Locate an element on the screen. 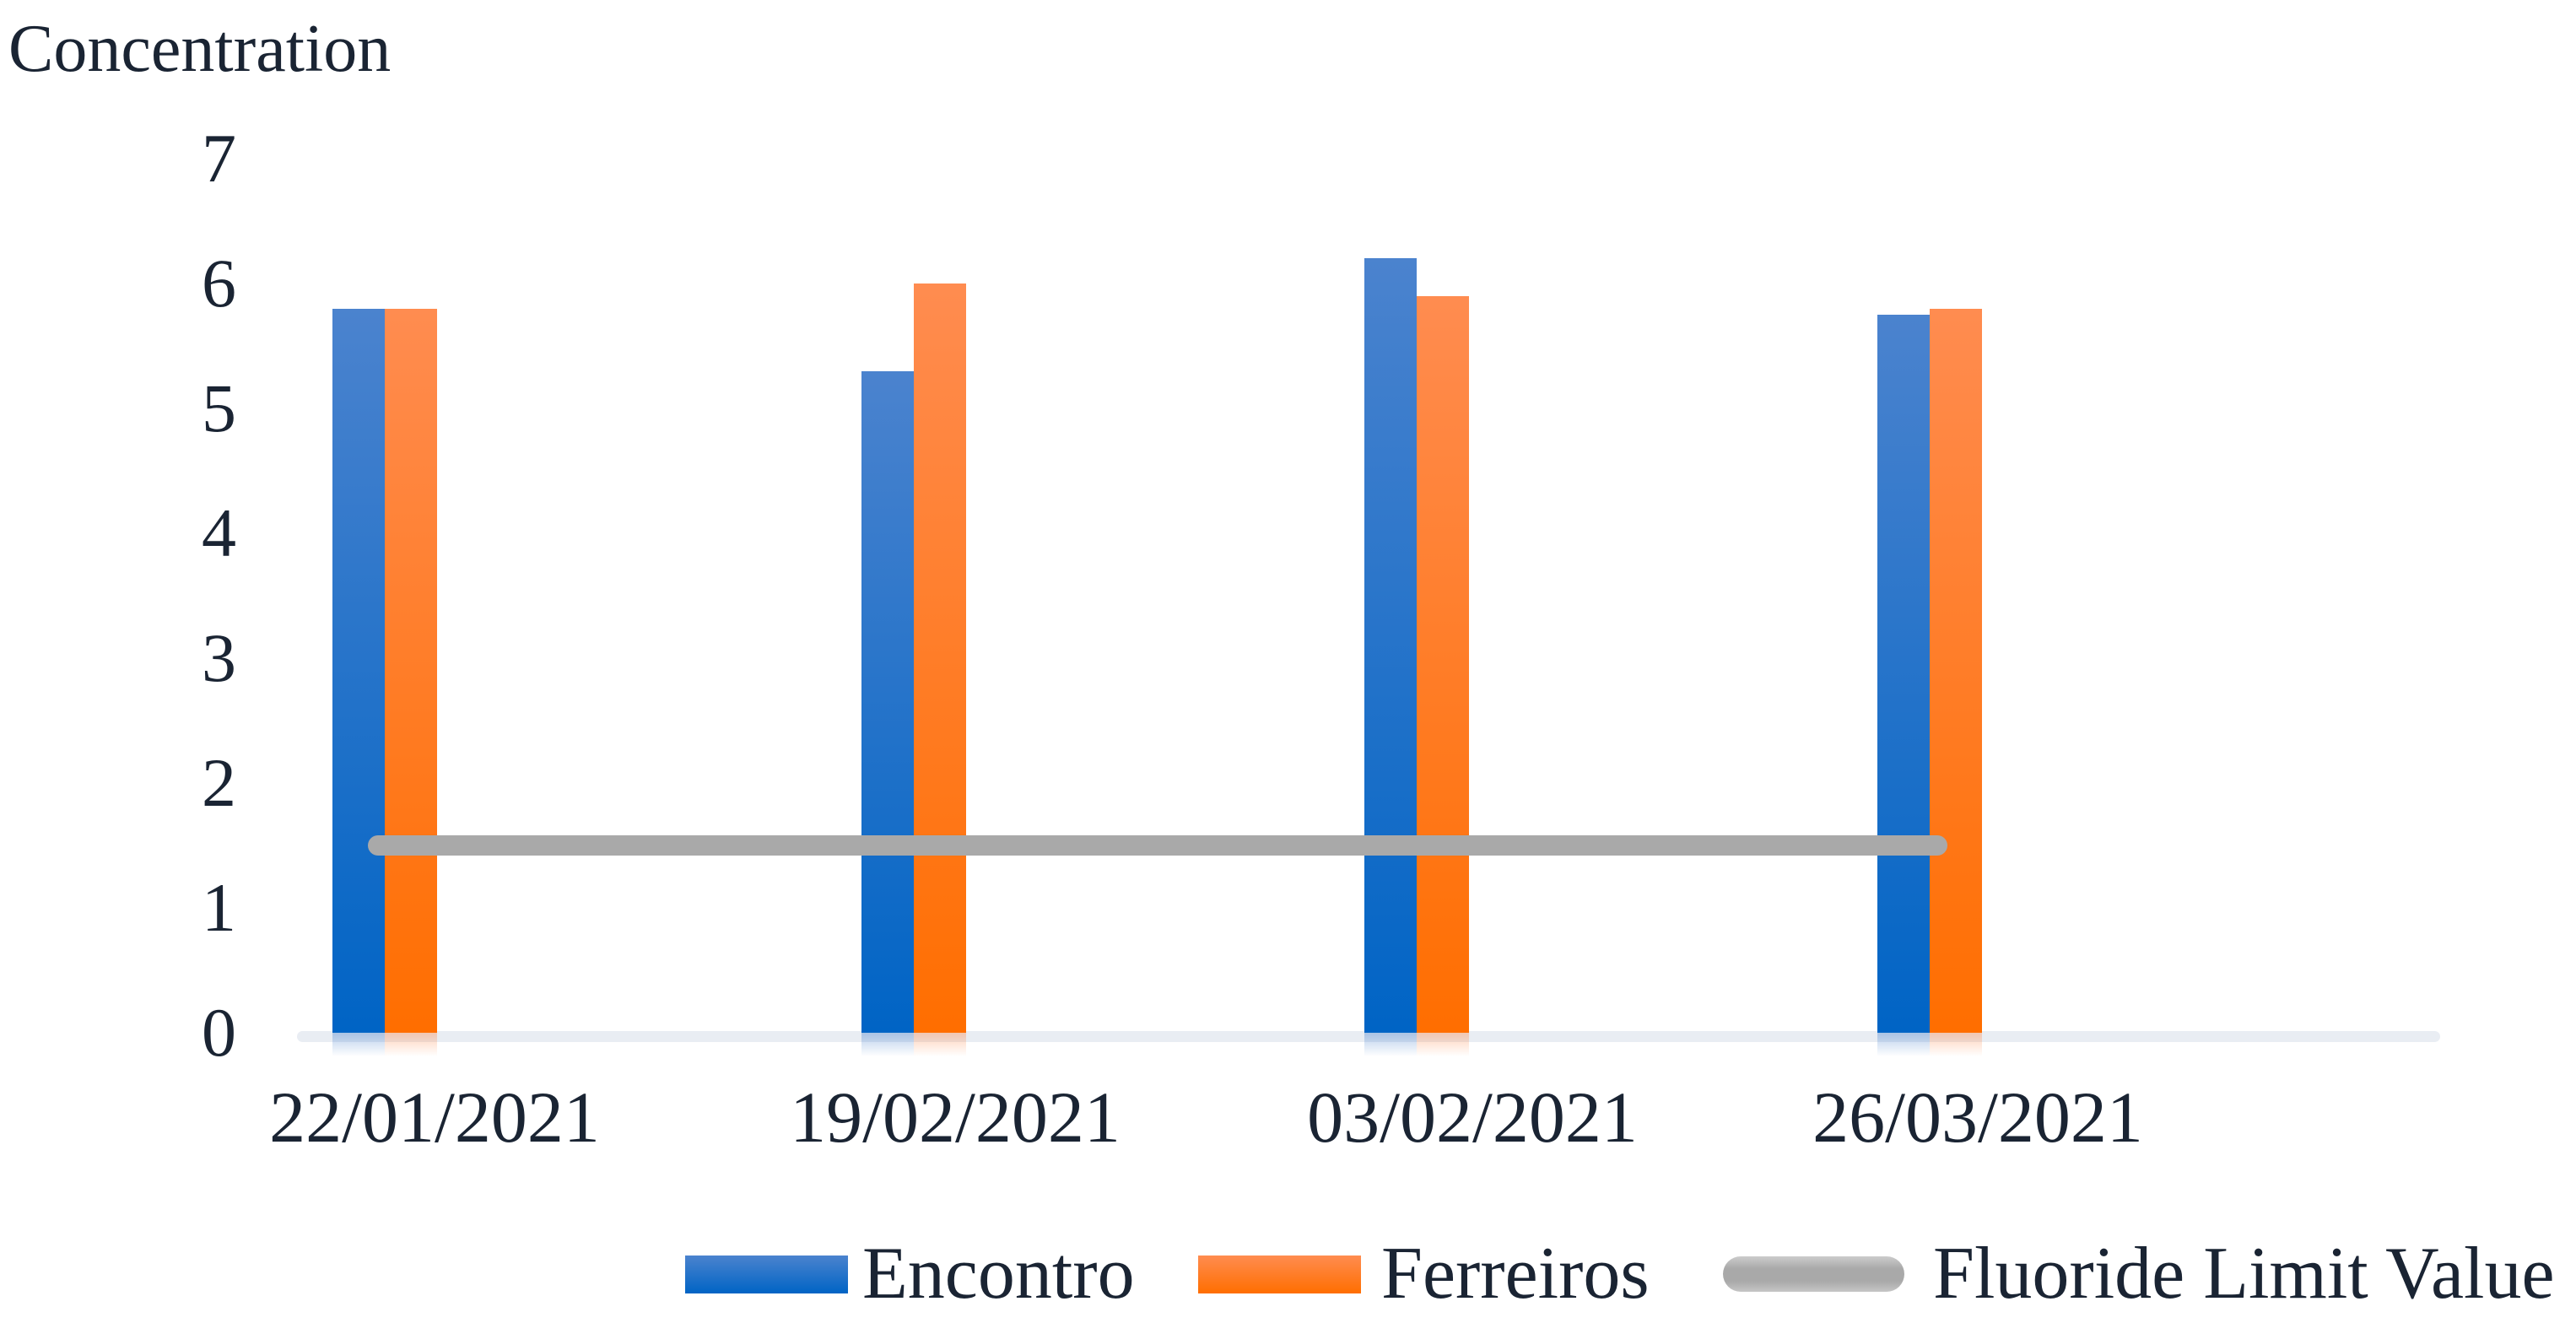  legend-label-encontro: Encontro is located at coordinates (998, 1274).